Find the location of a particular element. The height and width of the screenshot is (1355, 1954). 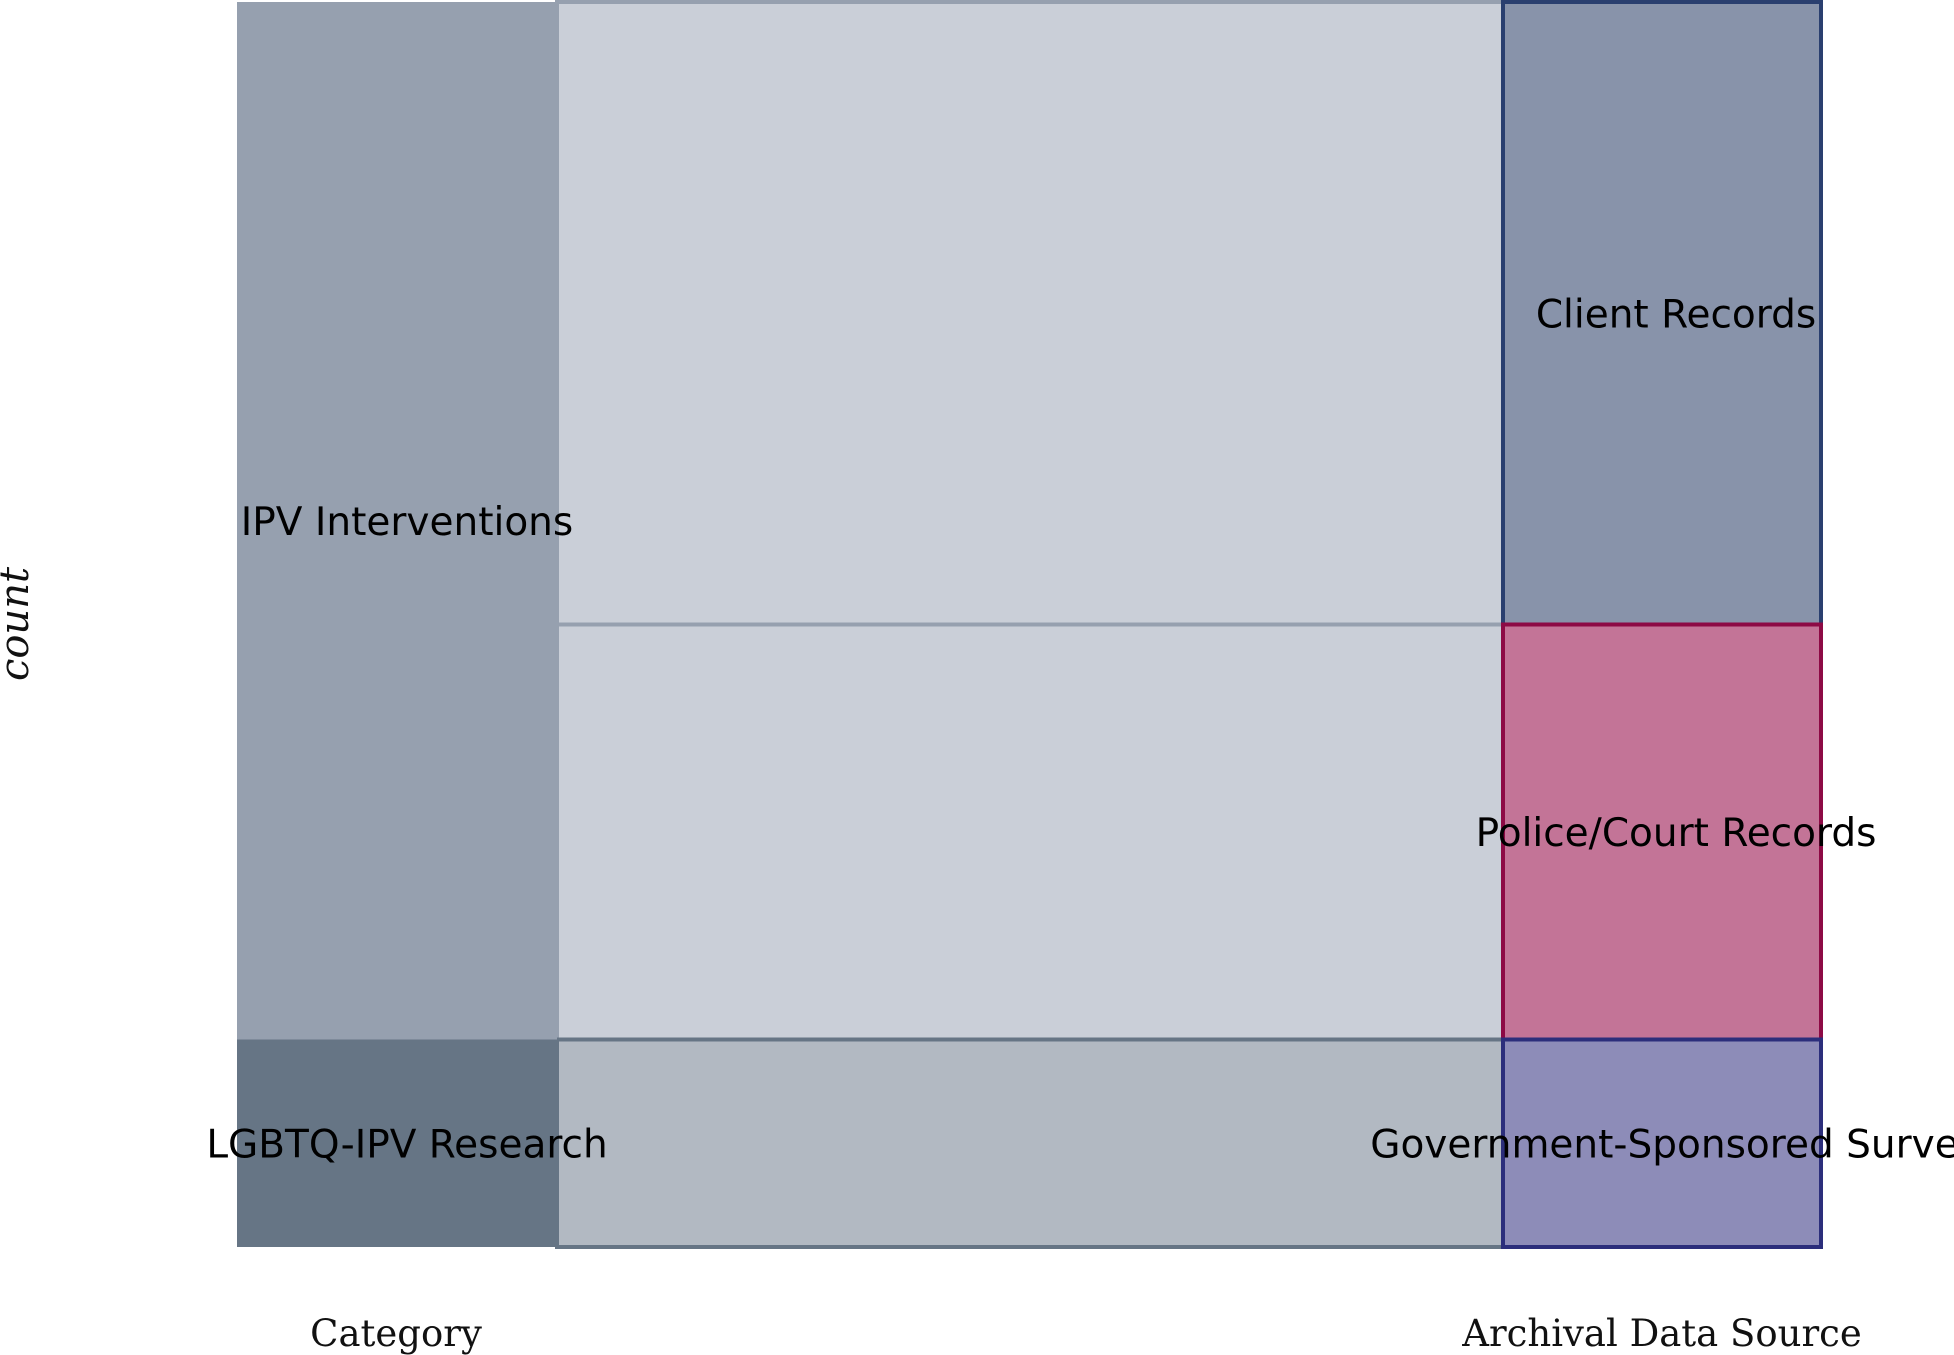

node-label-lgbtq-ipv-research: LGBTQ-IPV Research is located at coordinates (406, 1144).